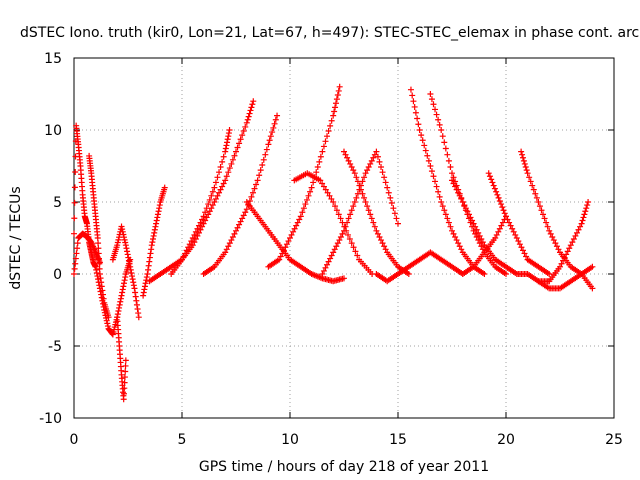 Image resolution: width=640 pixels, height=480 pixels. Describe the element at coordinates (74, 440) in the screenshot. I see `x-tick-label: 0` at that location.